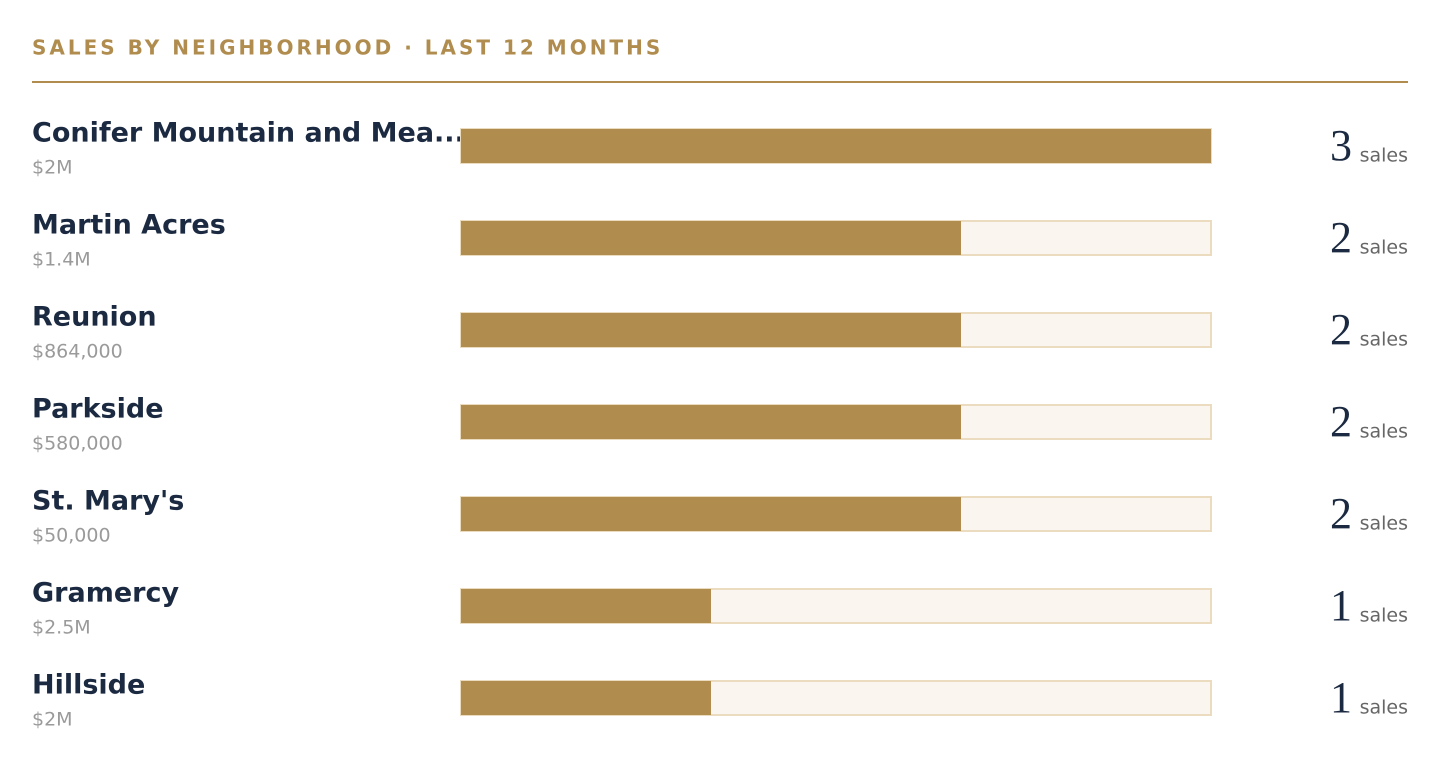  Describe the element at coordinates (88, 685) in the screenshot. I see `neighborhood-name: Hillside` at that location.